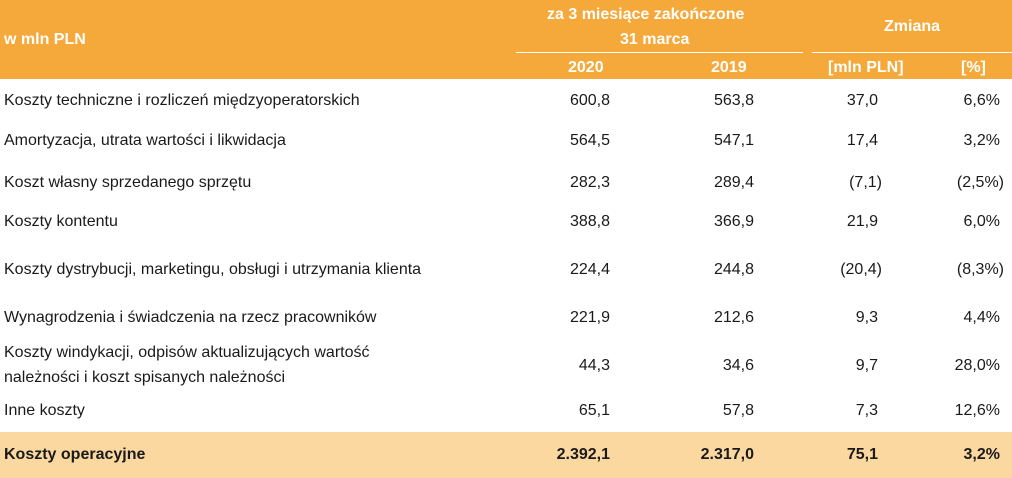 This screenshot has height=478, width=1012. What do you see at coordinates (583, 454) in the screenshot?
I see `total-2020: 2.392,1` at bounding box center [583, 454].